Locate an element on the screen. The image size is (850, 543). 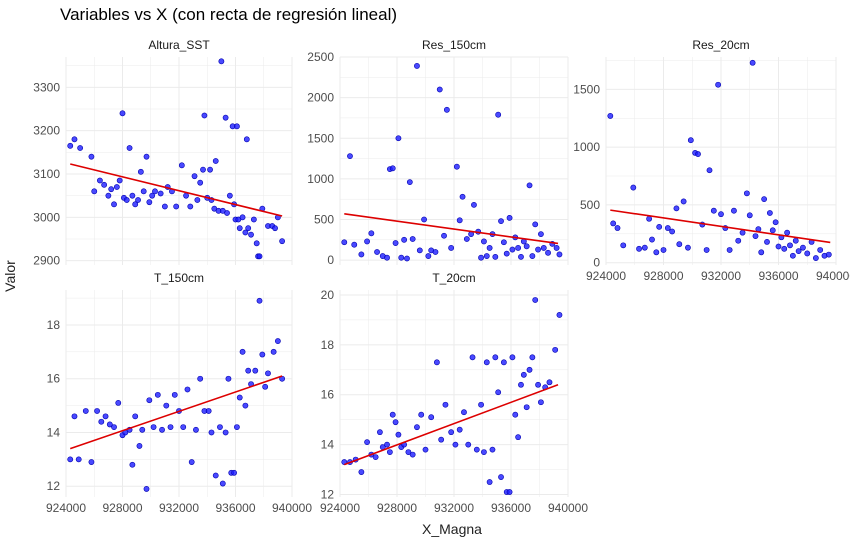
y-tick-label: 500 is located at coordinates (590, 205).